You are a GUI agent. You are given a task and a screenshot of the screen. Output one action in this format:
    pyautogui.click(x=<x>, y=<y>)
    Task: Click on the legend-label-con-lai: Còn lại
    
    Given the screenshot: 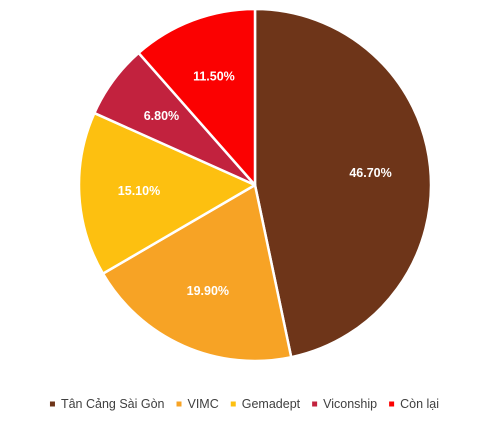 What is the action you would take?
    pyautogui.click(x=419, y=404)
    